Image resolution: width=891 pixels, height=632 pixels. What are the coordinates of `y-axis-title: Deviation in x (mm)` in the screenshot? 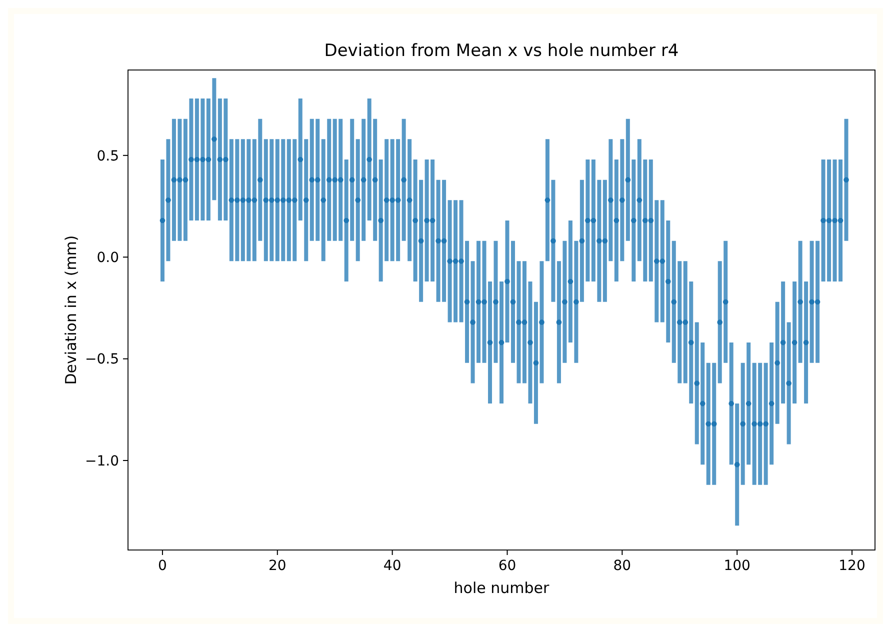 It's located at (71, 310).